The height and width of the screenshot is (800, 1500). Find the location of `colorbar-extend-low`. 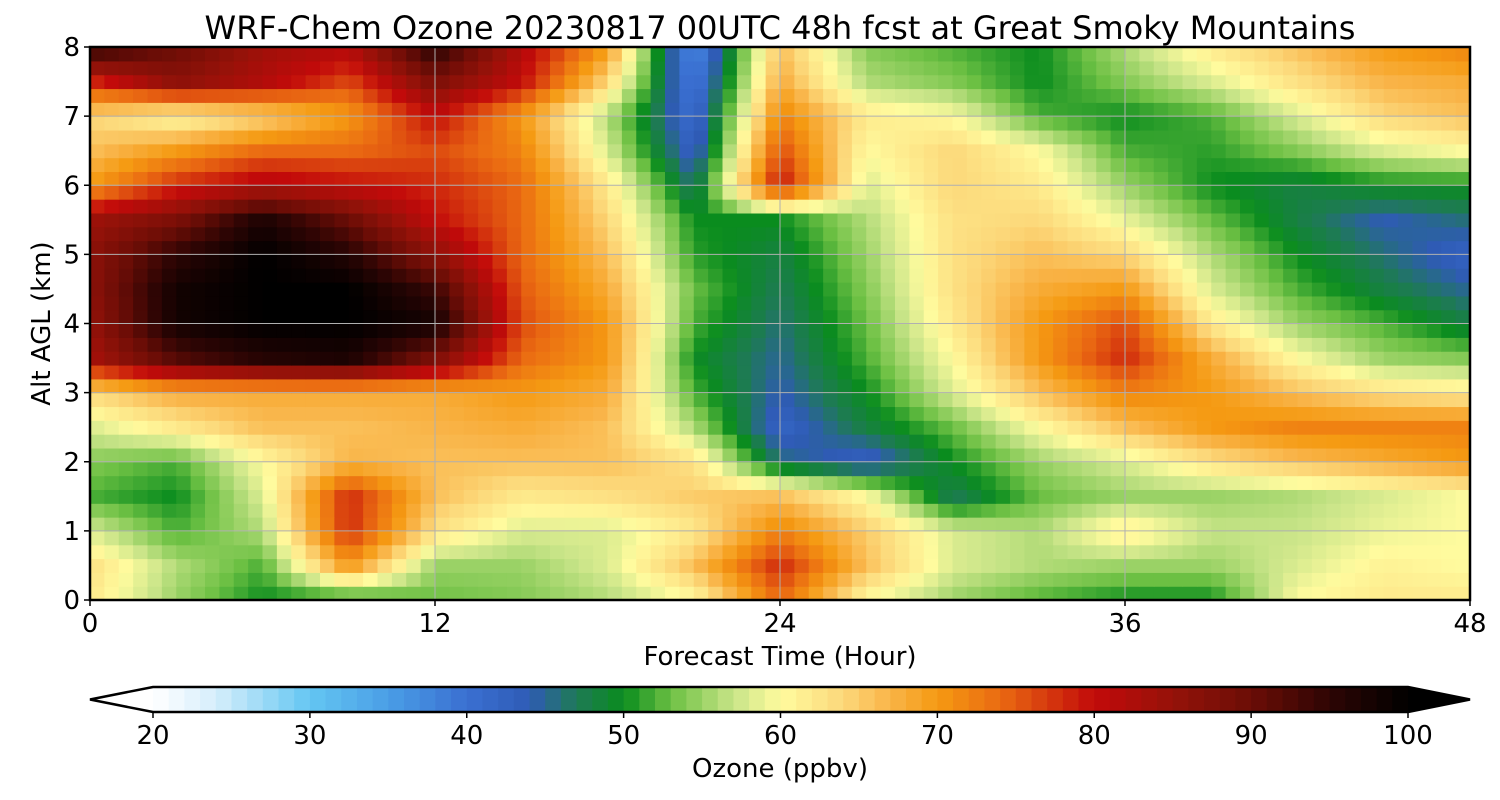

colorbar-extend-low is located at coordinates (121, 699).